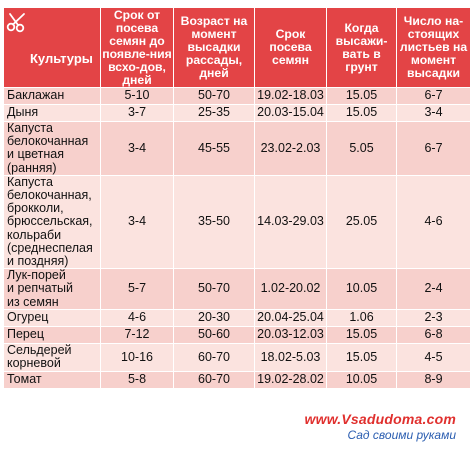 This screenshot has height=450, width=474. Describe the element at coordinates (361, 47) in the screenshot. I see `header-planting-date: Когда высажи-вать в грунт` at that location.